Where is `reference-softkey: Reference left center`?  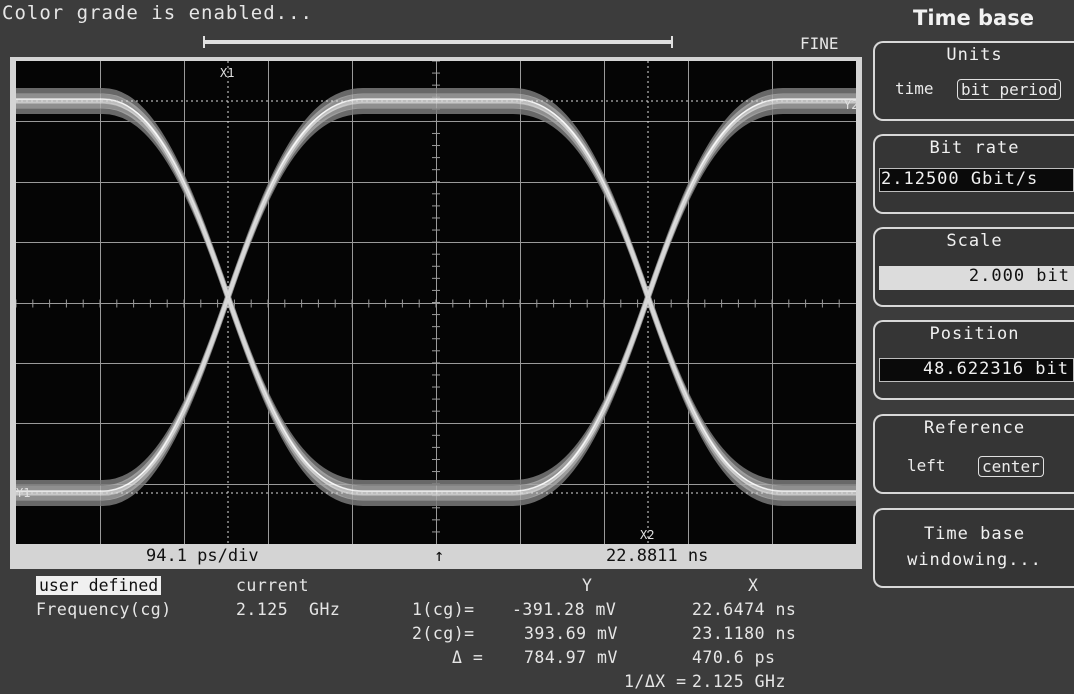 reference-softkey: Reference left center is located at coordinates (973, 454).